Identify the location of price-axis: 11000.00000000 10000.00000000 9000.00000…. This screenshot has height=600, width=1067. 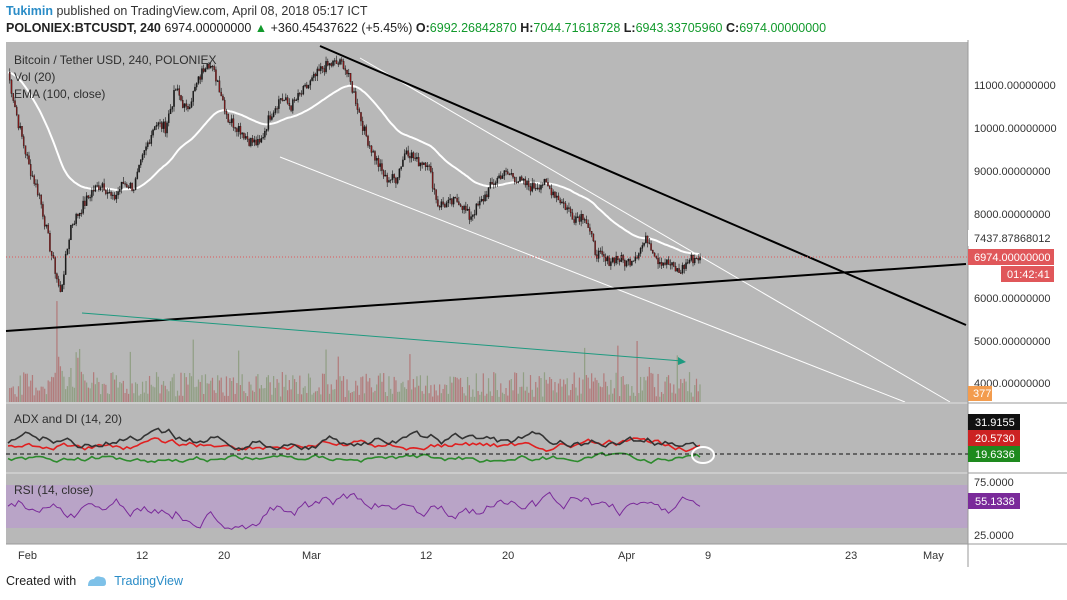
(1012, 240).